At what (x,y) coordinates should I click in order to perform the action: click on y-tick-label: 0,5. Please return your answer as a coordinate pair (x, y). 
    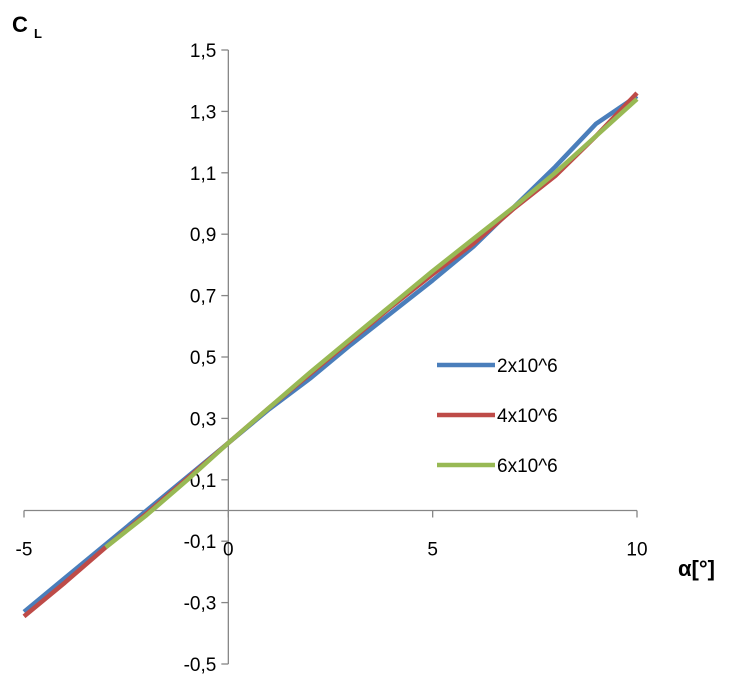
    Looking at the image, I should click on (203, 358).